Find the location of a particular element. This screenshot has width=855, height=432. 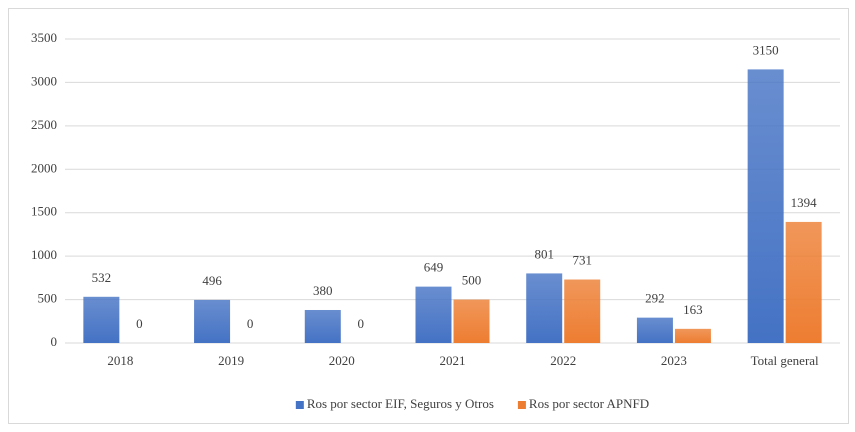

data-label: 292 is located at coordinates (655, 298).